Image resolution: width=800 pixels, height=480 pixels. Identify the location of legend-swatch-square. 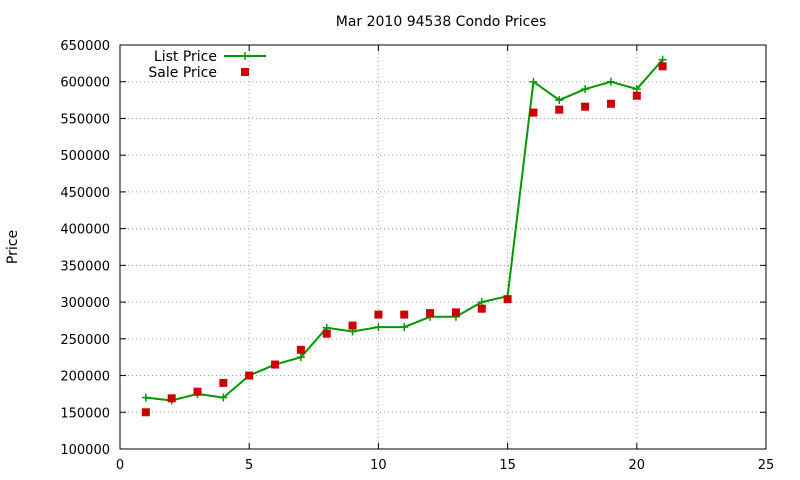
(245, 72).